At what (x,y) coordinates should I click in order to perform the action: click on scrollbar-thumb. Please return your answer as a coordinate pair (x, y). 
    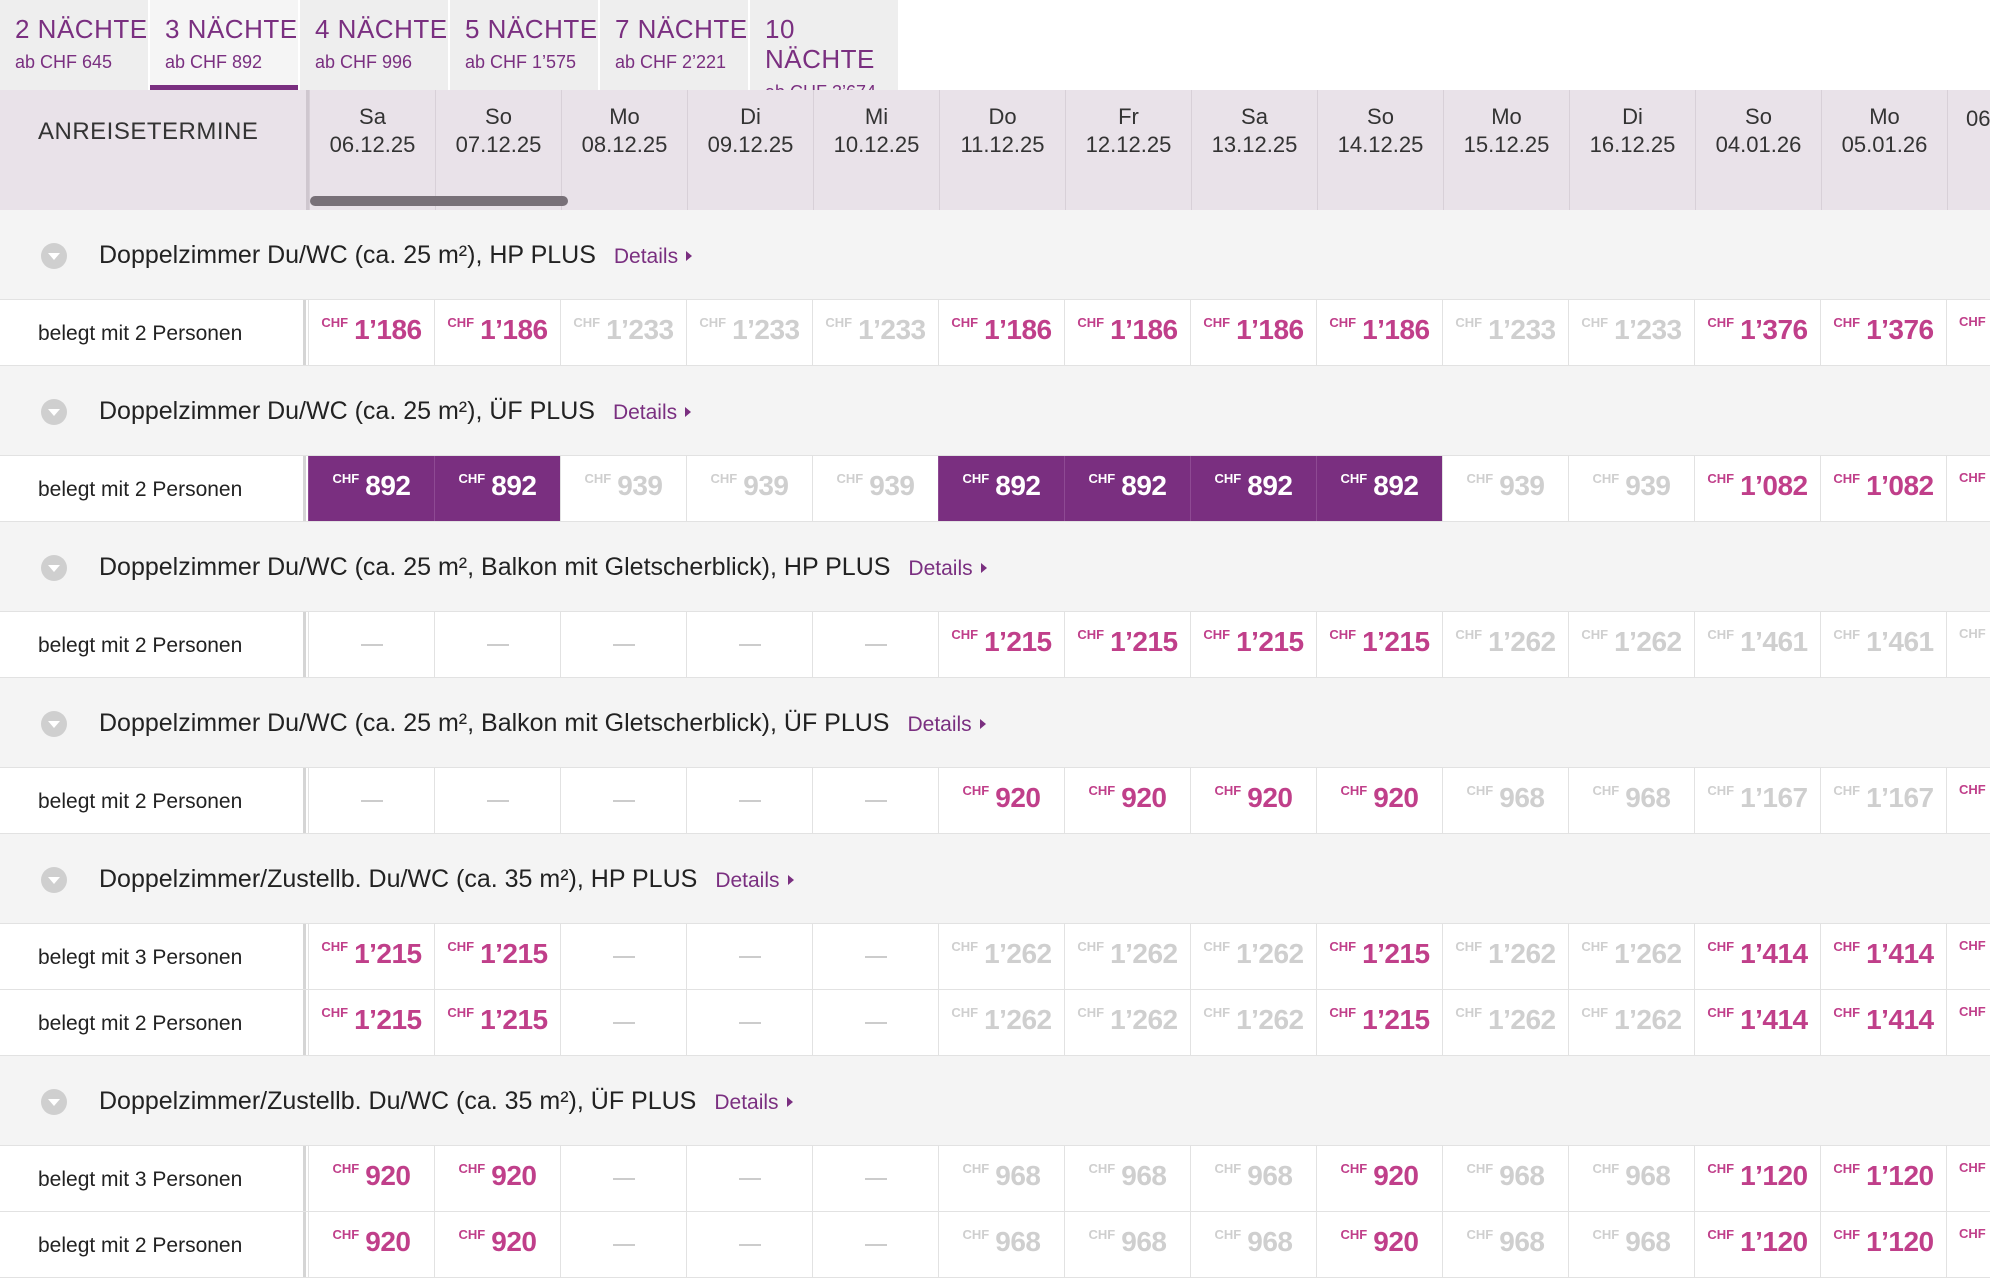
    Looking at the image, I should click on (439, 201).